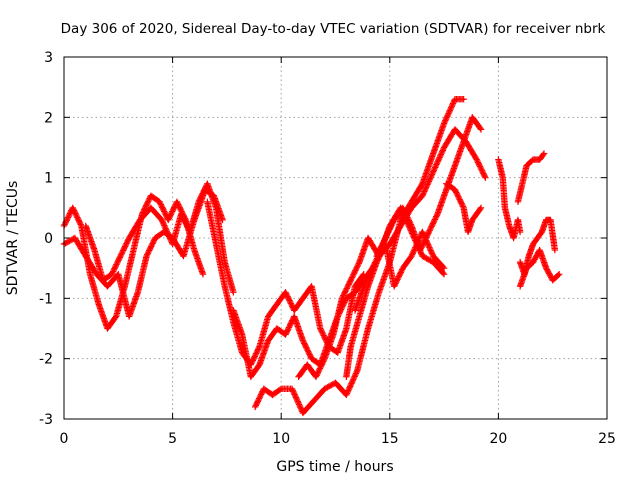 This screenshot has height=480, width=640. What do you see at coordinates (64, 439) in the screenshot?
I see `x-tick-label: 0` at bounding box center [64, 439].